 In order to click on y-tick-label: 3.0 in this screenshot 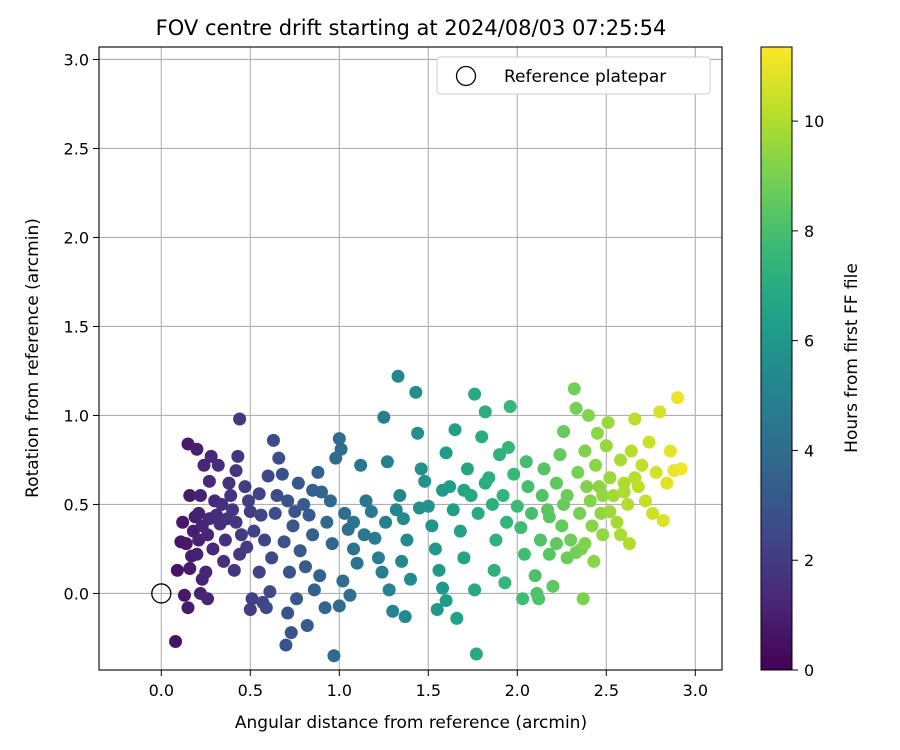, I will do `click(76, 59)`.